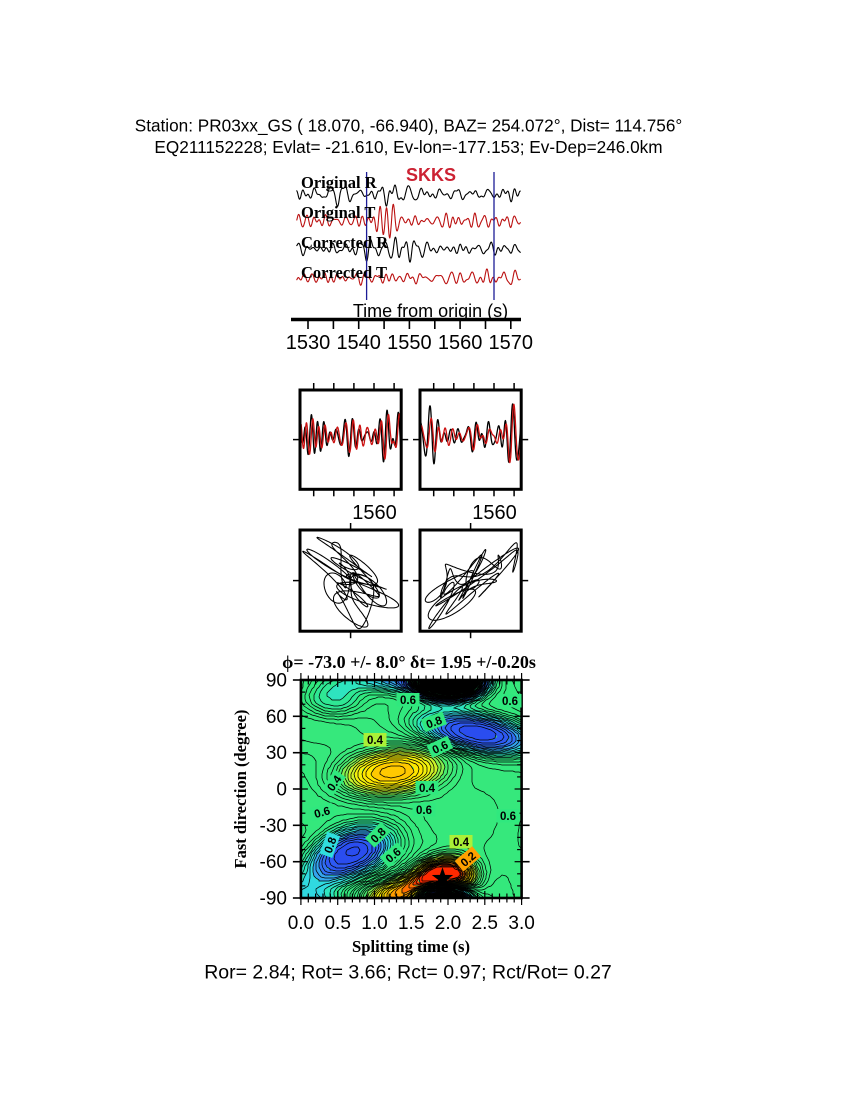 Image resolution: width=850 pixels, height=1105 pixels. I want to click on svg-text: Time from origin (s), so click(430, 311).